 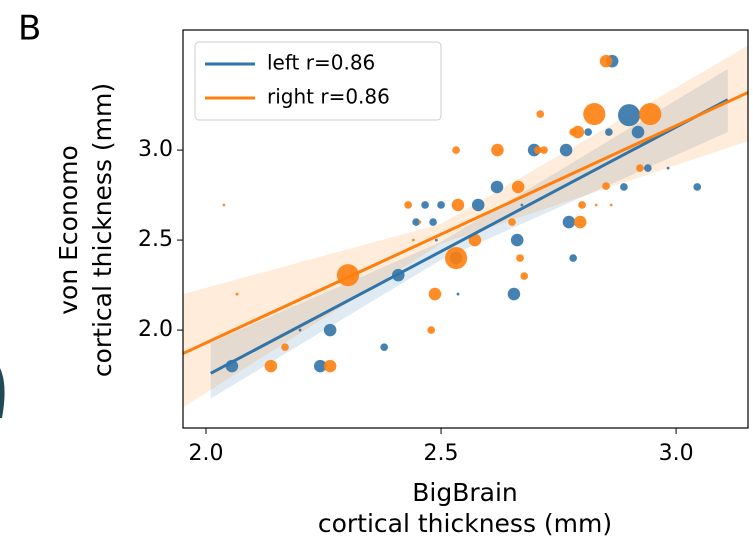 What do you see at coordinates (68, 230) in the screenshot?
I see `y-axis-label: von Economo` at bounding box center [68, 230].